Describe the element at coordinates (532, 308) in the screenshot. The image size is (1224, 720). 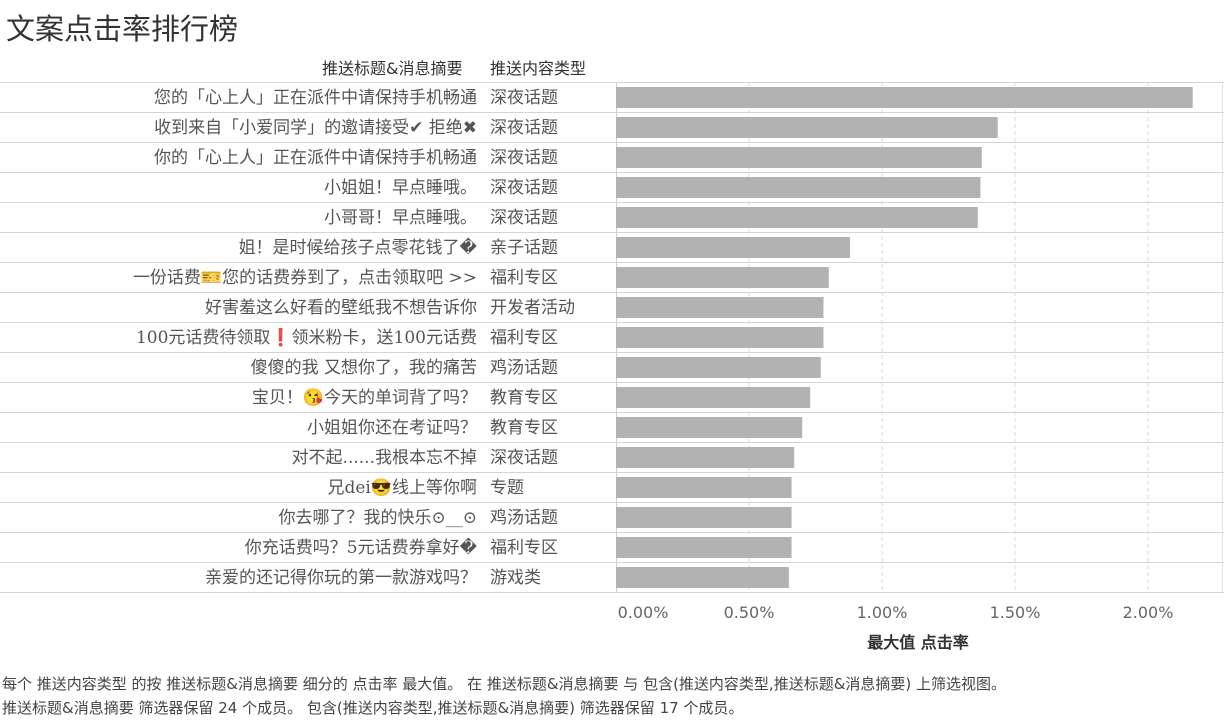
I see `row-type-label: 开发者活动` at that location.